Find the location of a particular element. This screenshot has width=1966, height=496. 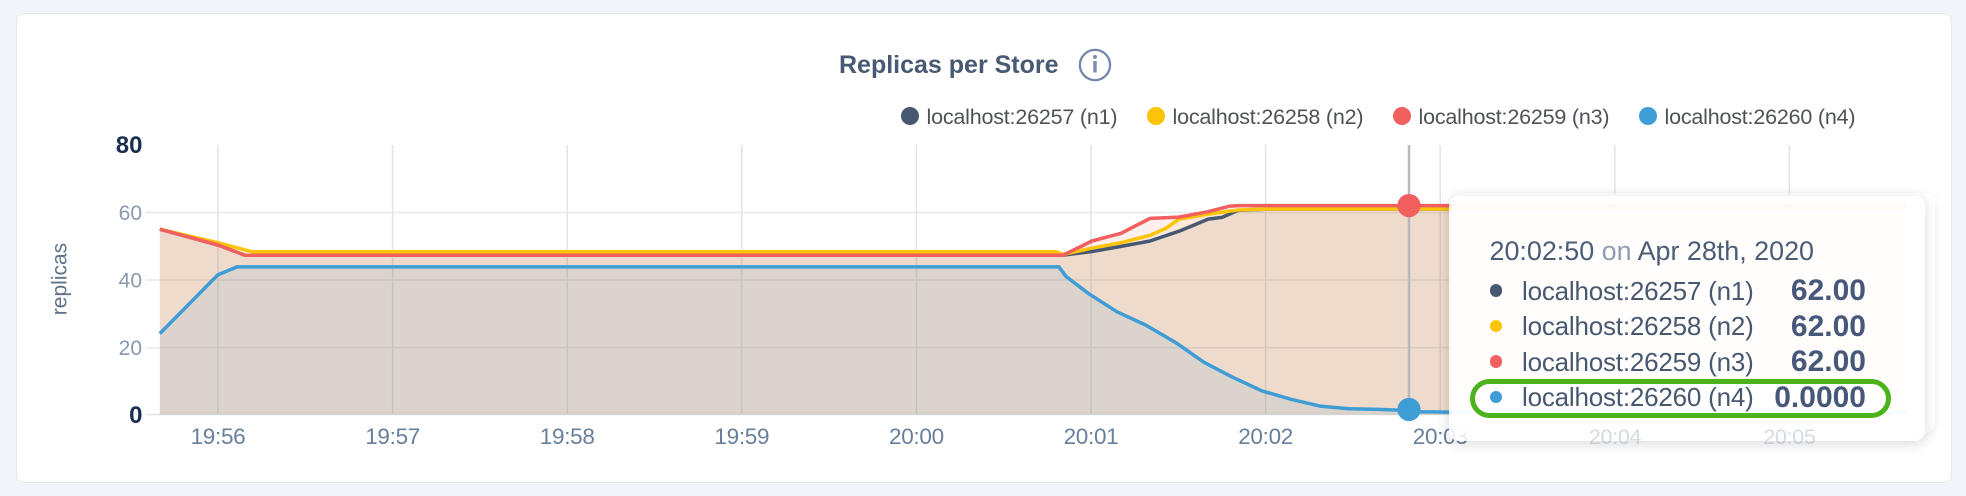

svg-text: 20:01 is located at coordinates (1091, 436).